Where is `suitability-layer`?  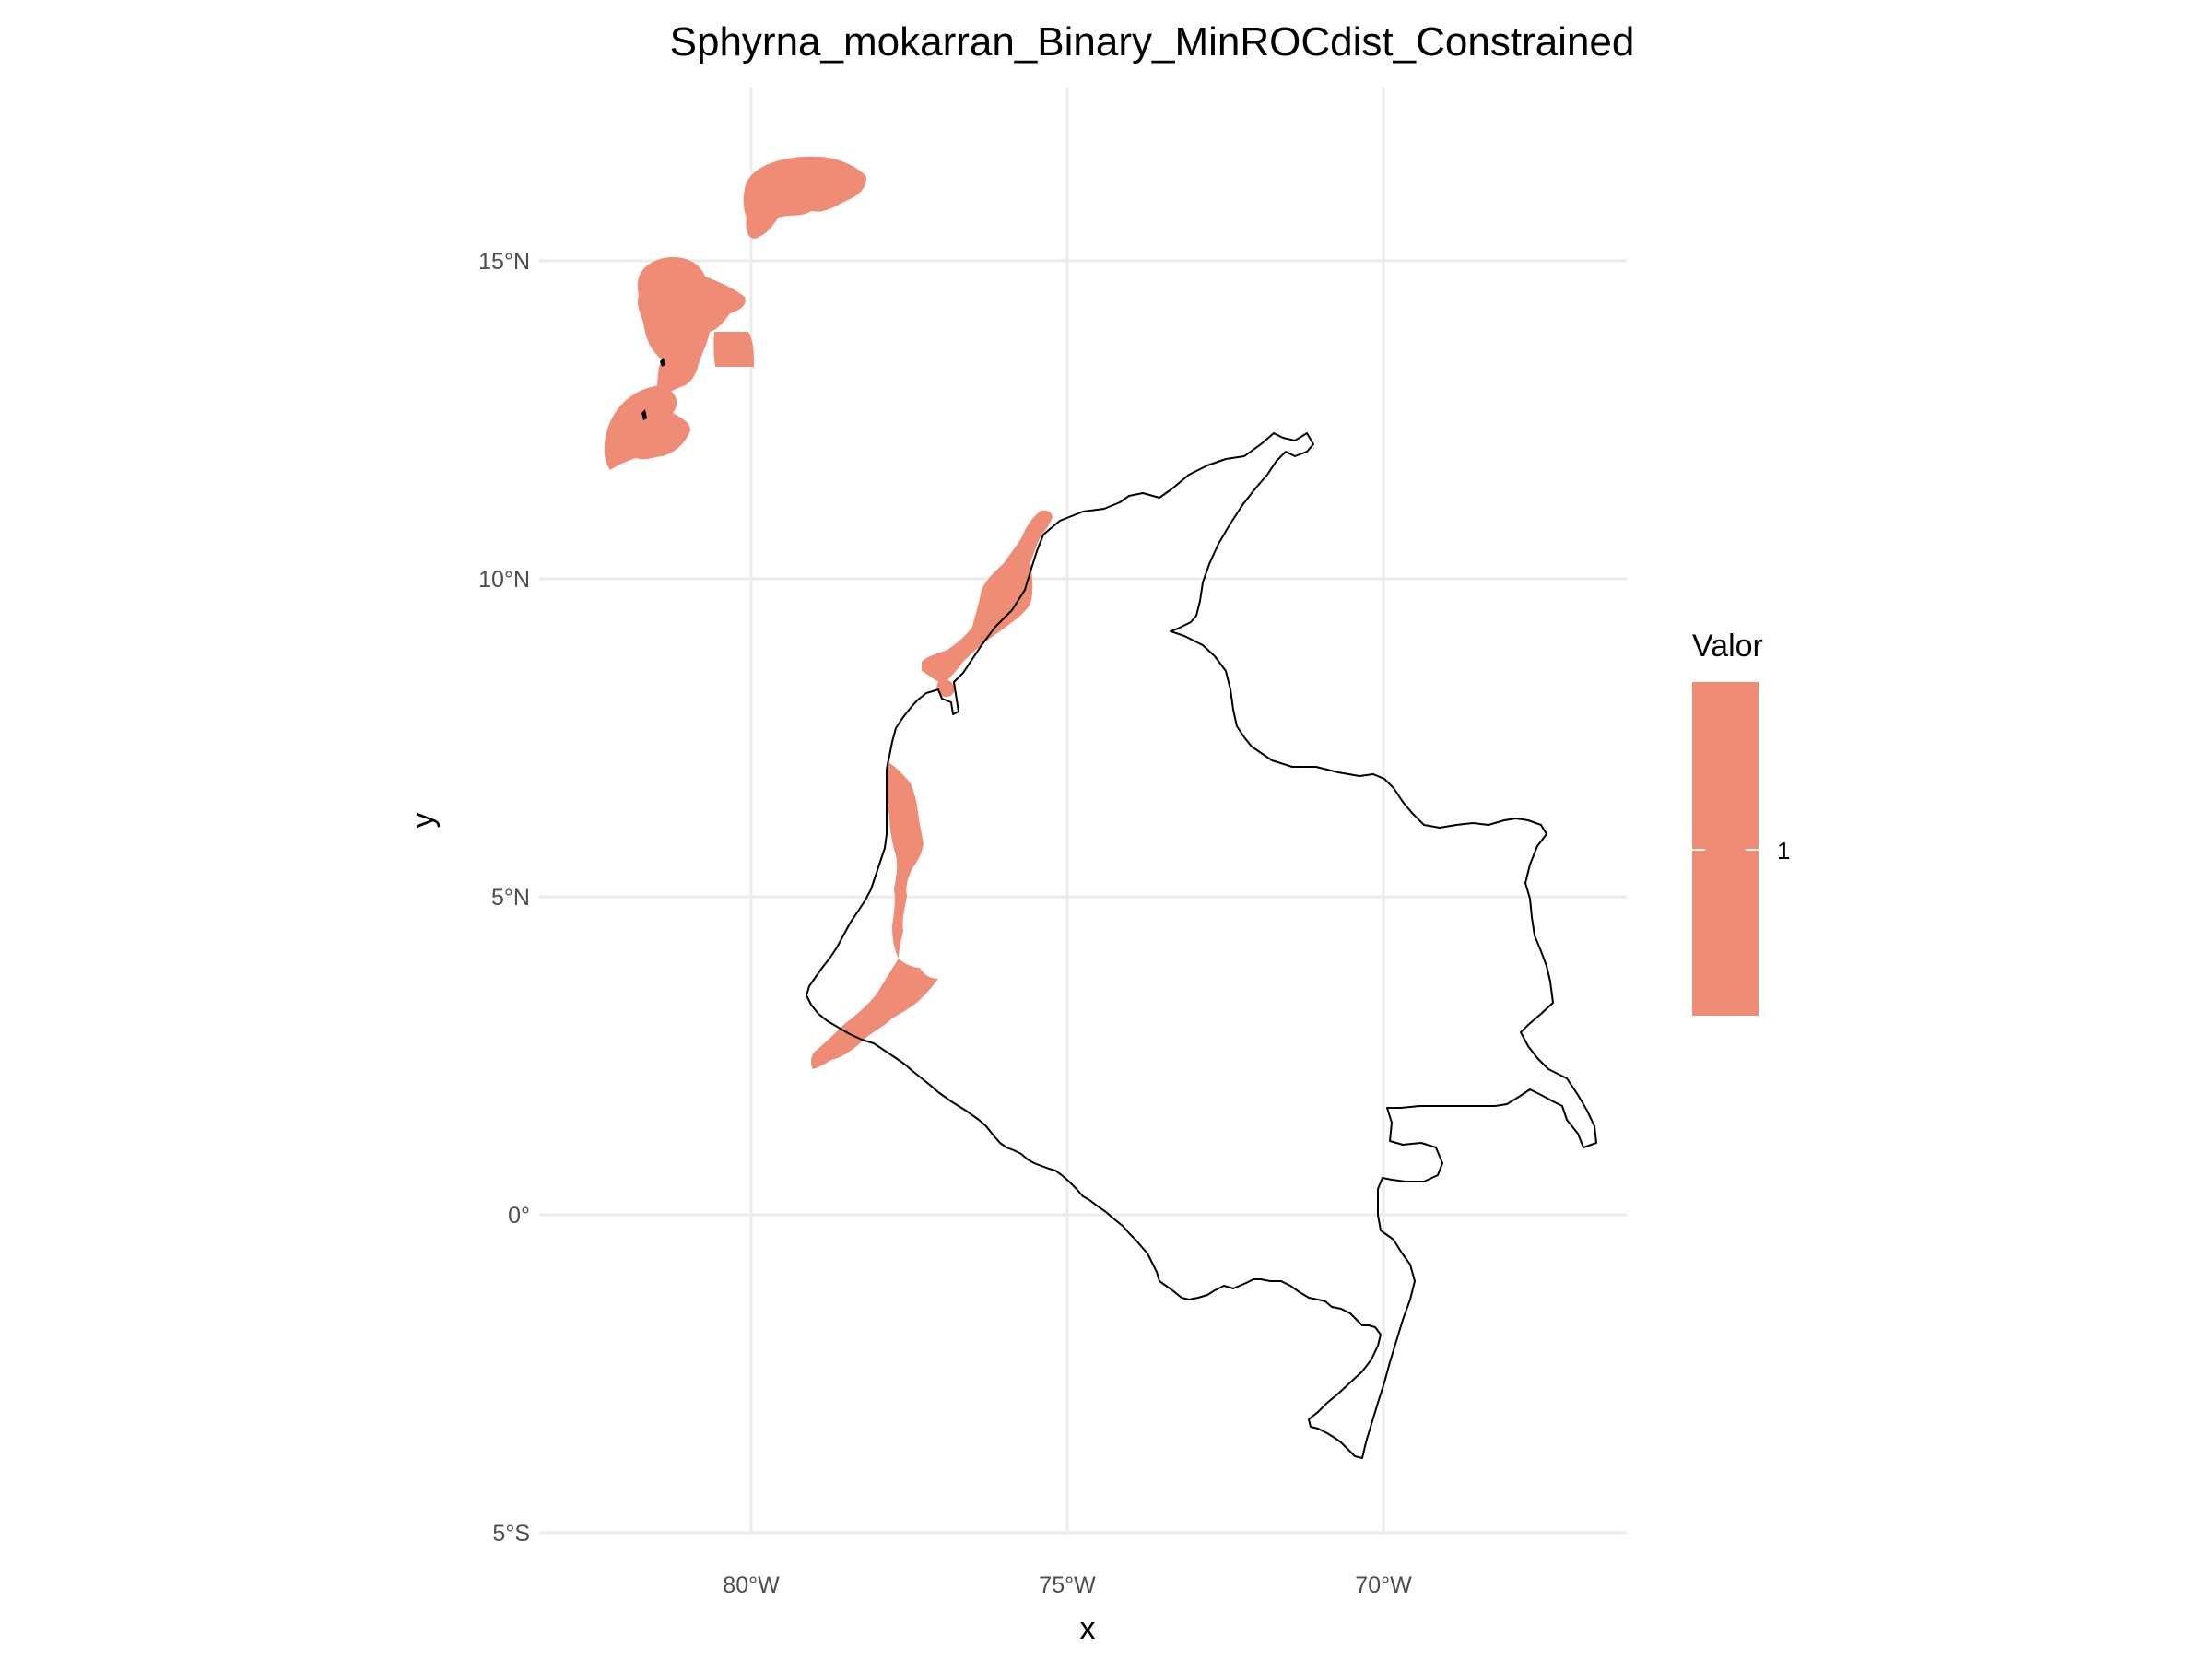 suitability-layer is located at coordinates (828, 612).